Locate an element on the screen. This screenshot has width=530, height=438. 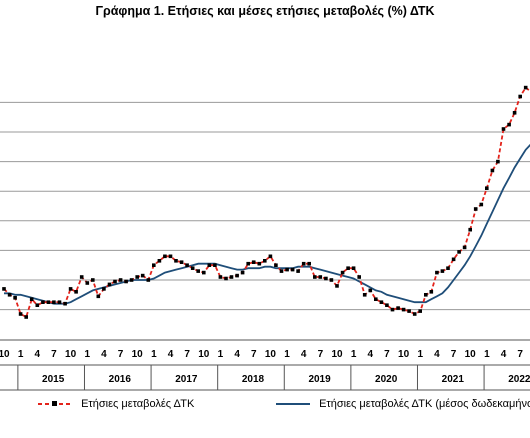
x-axis-frame is located at coordinates (265, 365).